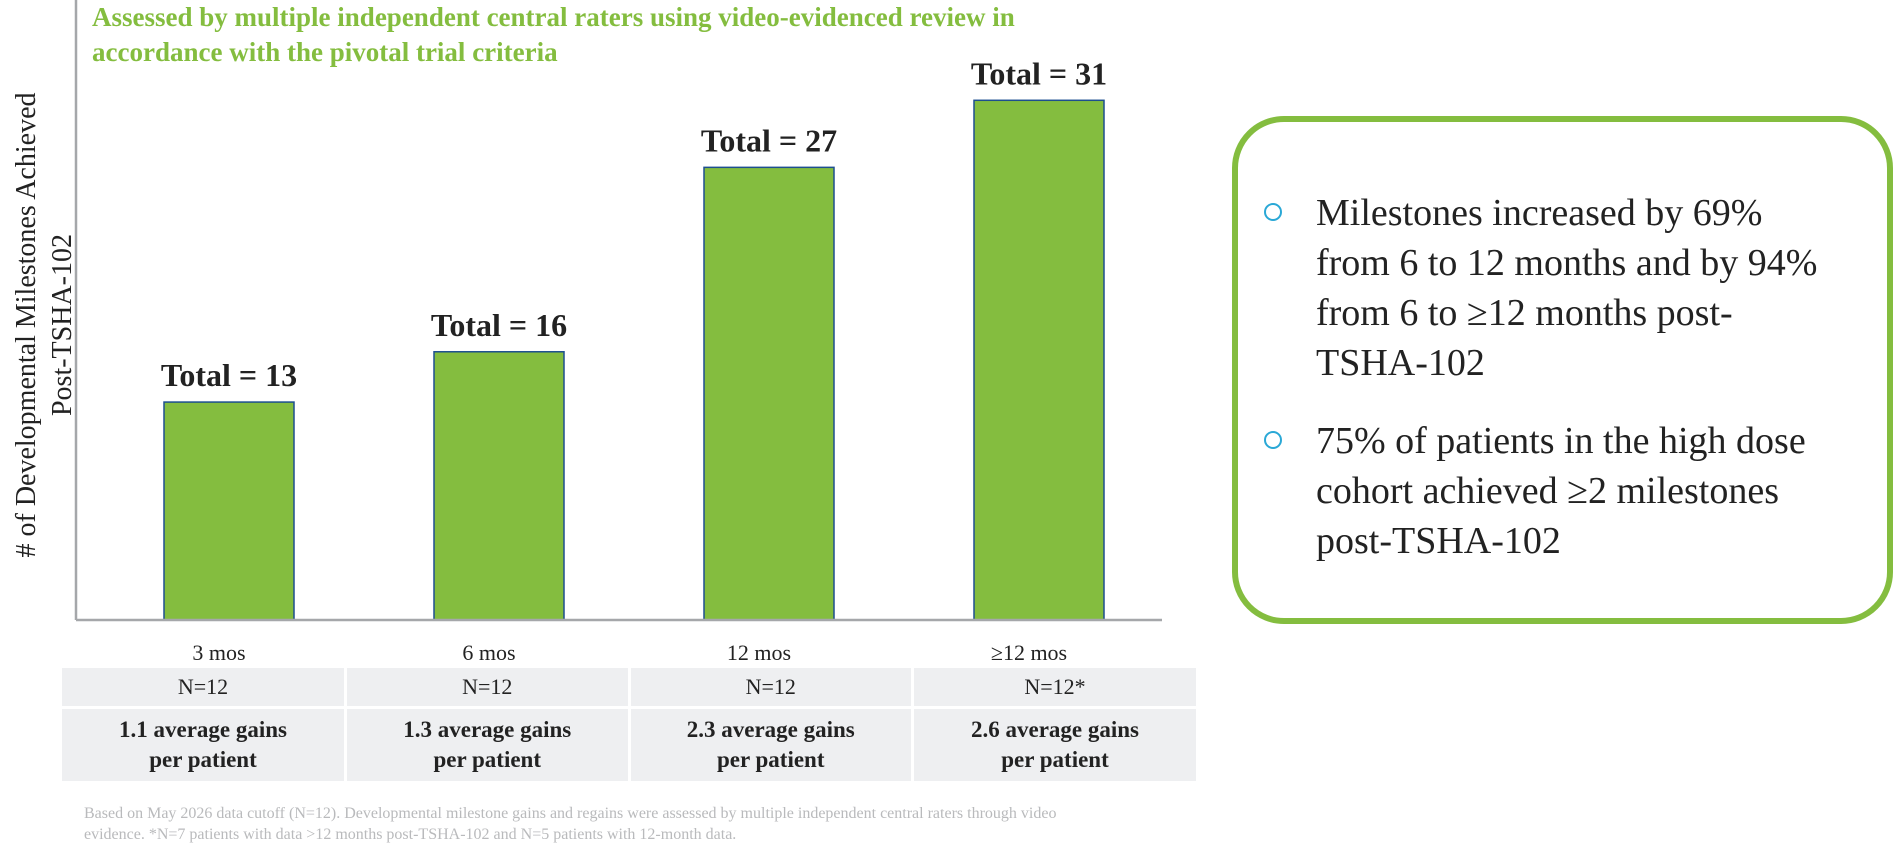 Image resolution: width=1899 pixels, height=847 pixels. Describe the element at coordinates (488, 652) in the screenshot. I see `x-tick-label: 6 mos` at that location.